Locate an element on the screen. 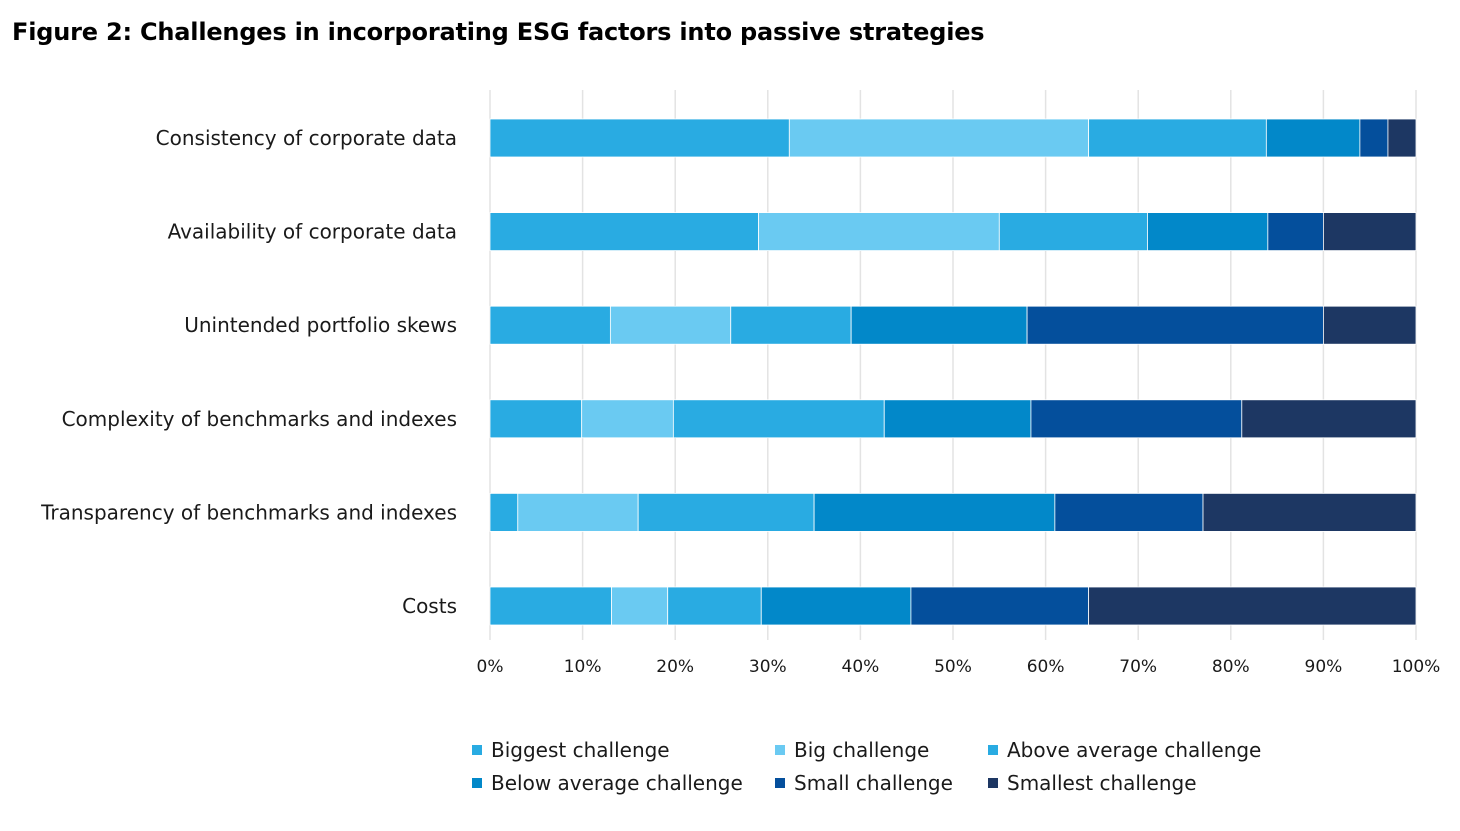  legend-label: Biggest challenge is located at coordinates (580, 750).